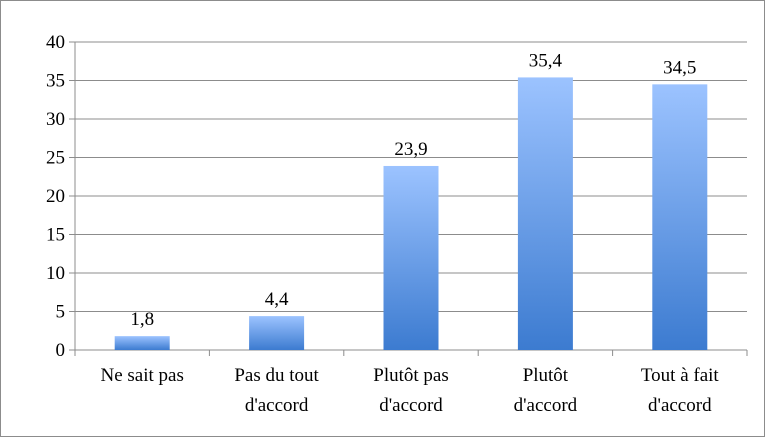 The height and width of the screenshot is (437, 765). I want to click on y-tick-label: 5, so click(61, 312).